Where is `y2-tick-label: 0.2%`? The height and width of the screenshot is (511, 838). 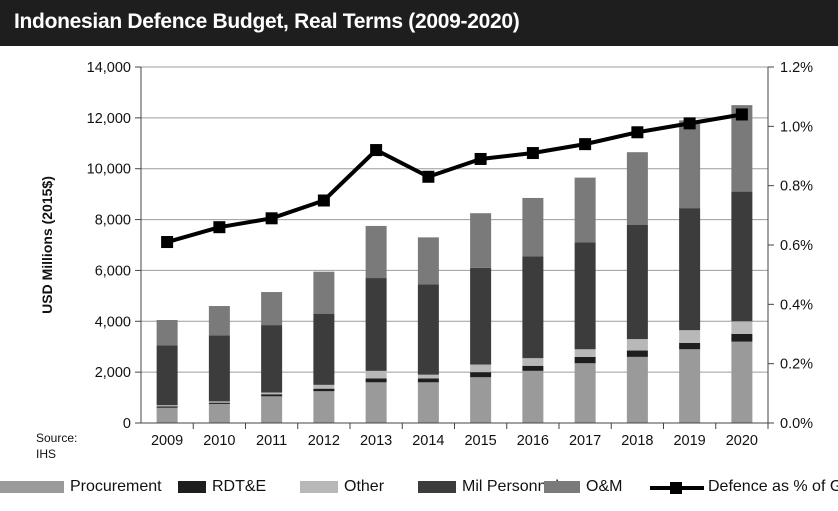 y2-tick-label: 0.2% is located at coordinates (796, 365).